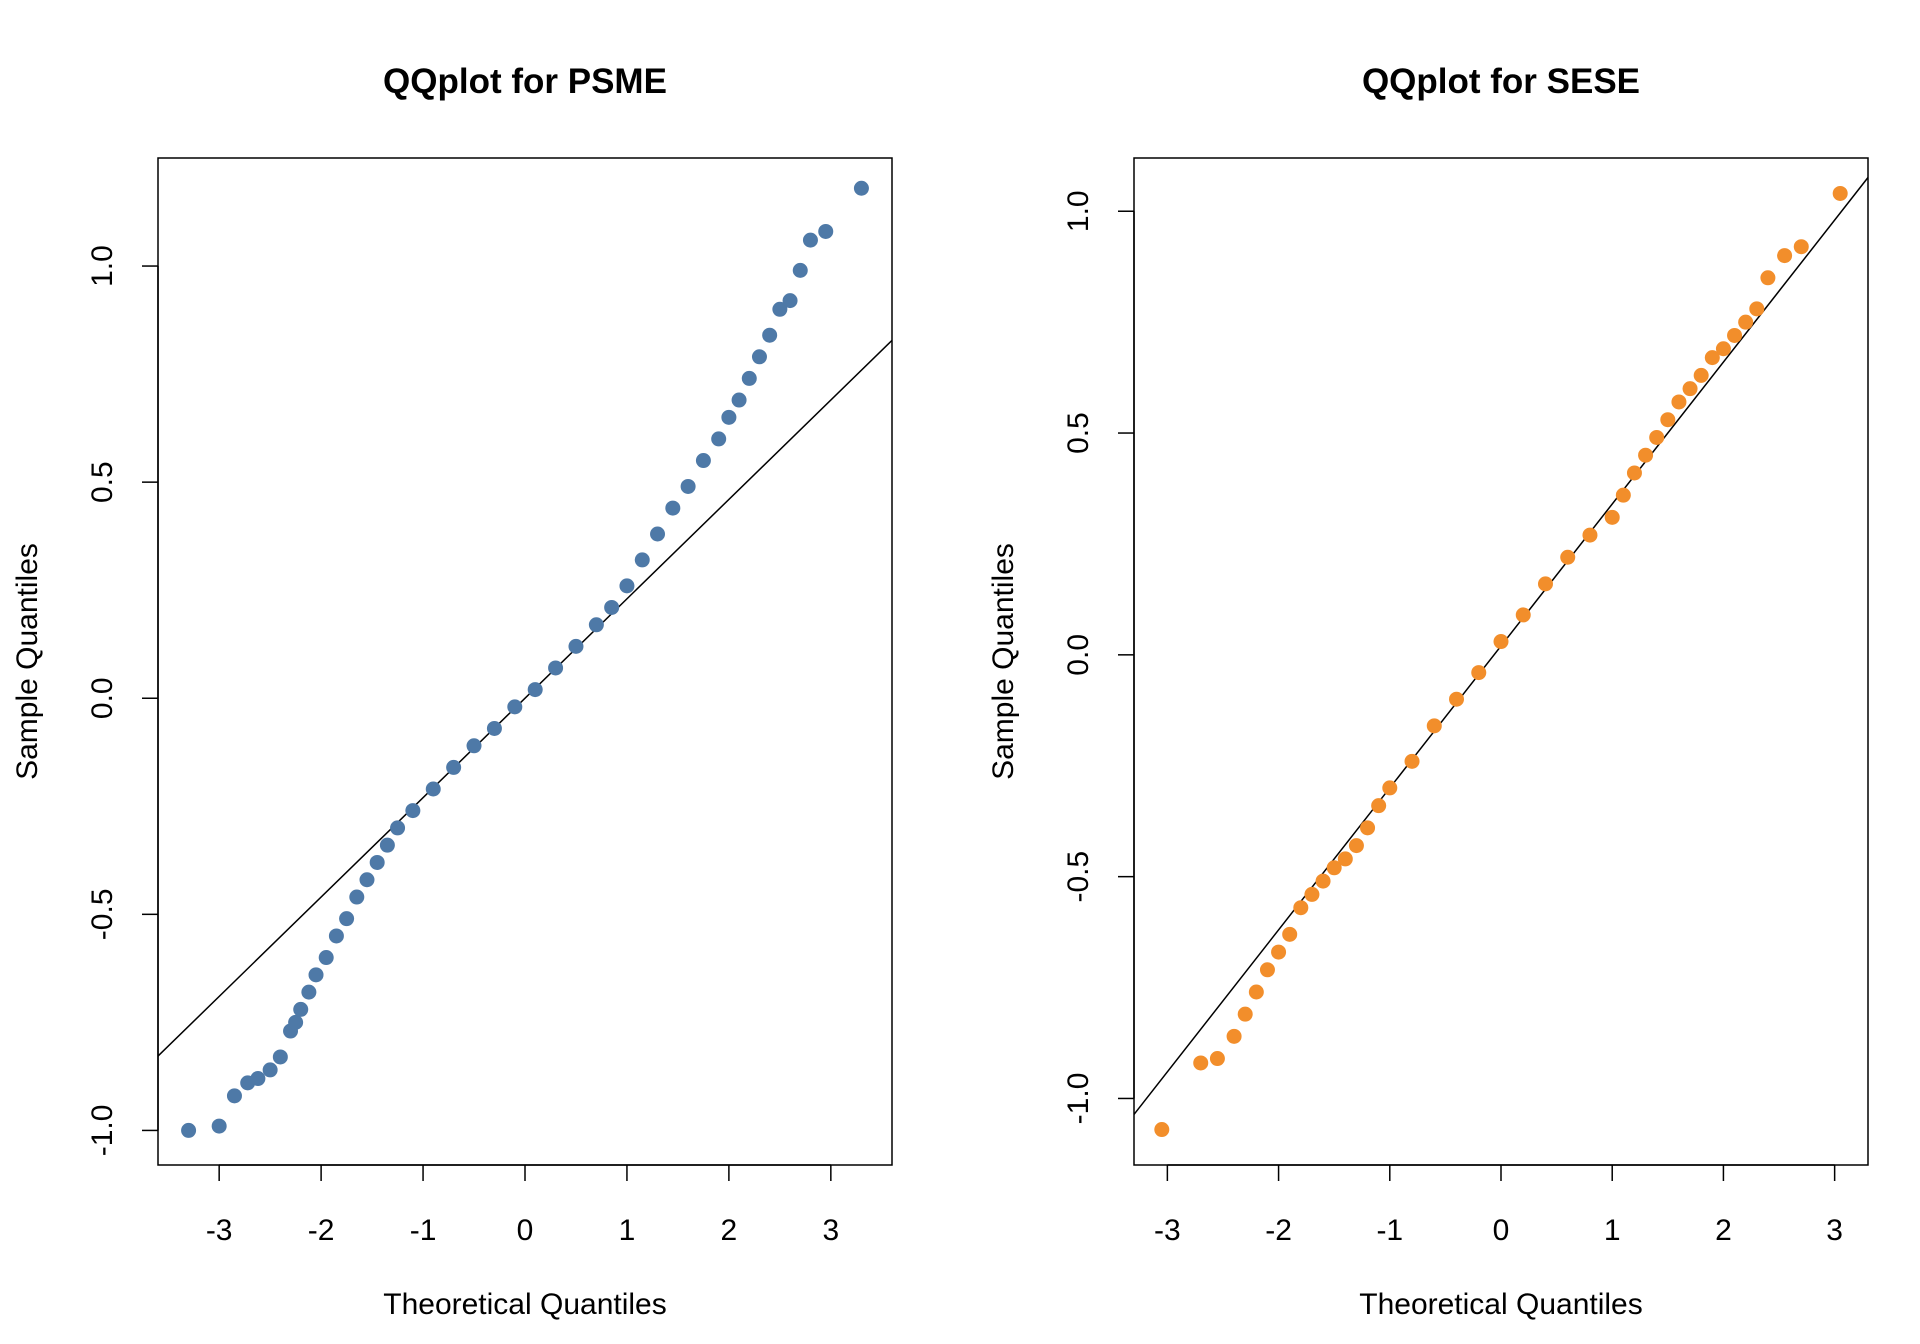 The width and height of the screenshot is (1920, 1344). What do you see at coordinates (1078, 1099) in the screenshot?
I see `y-tick-label: -1.0` at bounding box center [1078, 1099].